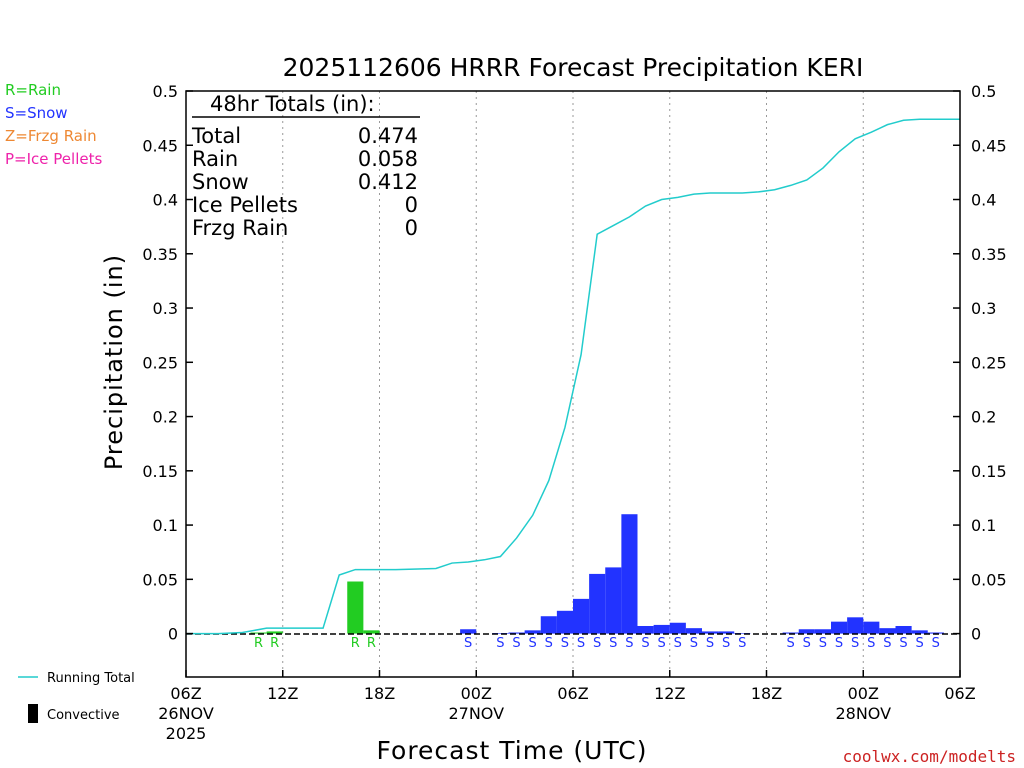 The width and height of the screenshot is (1024, 768). Describe the element at coordinates (388, 136) in the screenshot. I see `totals-row-value: 0.474` at that location.